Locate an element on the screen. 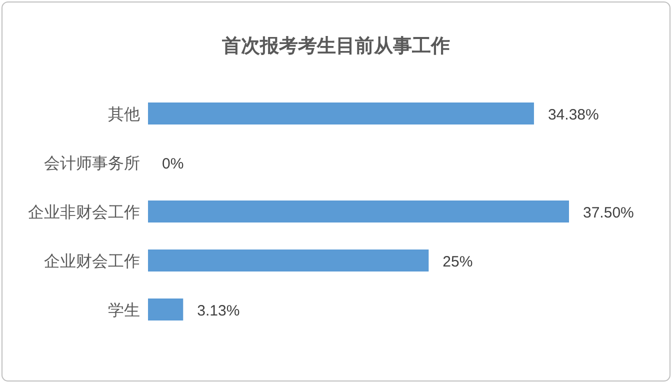 This screenshot has width=672, height=383. data-label: 3.13% is located at coordinates (218, 311).